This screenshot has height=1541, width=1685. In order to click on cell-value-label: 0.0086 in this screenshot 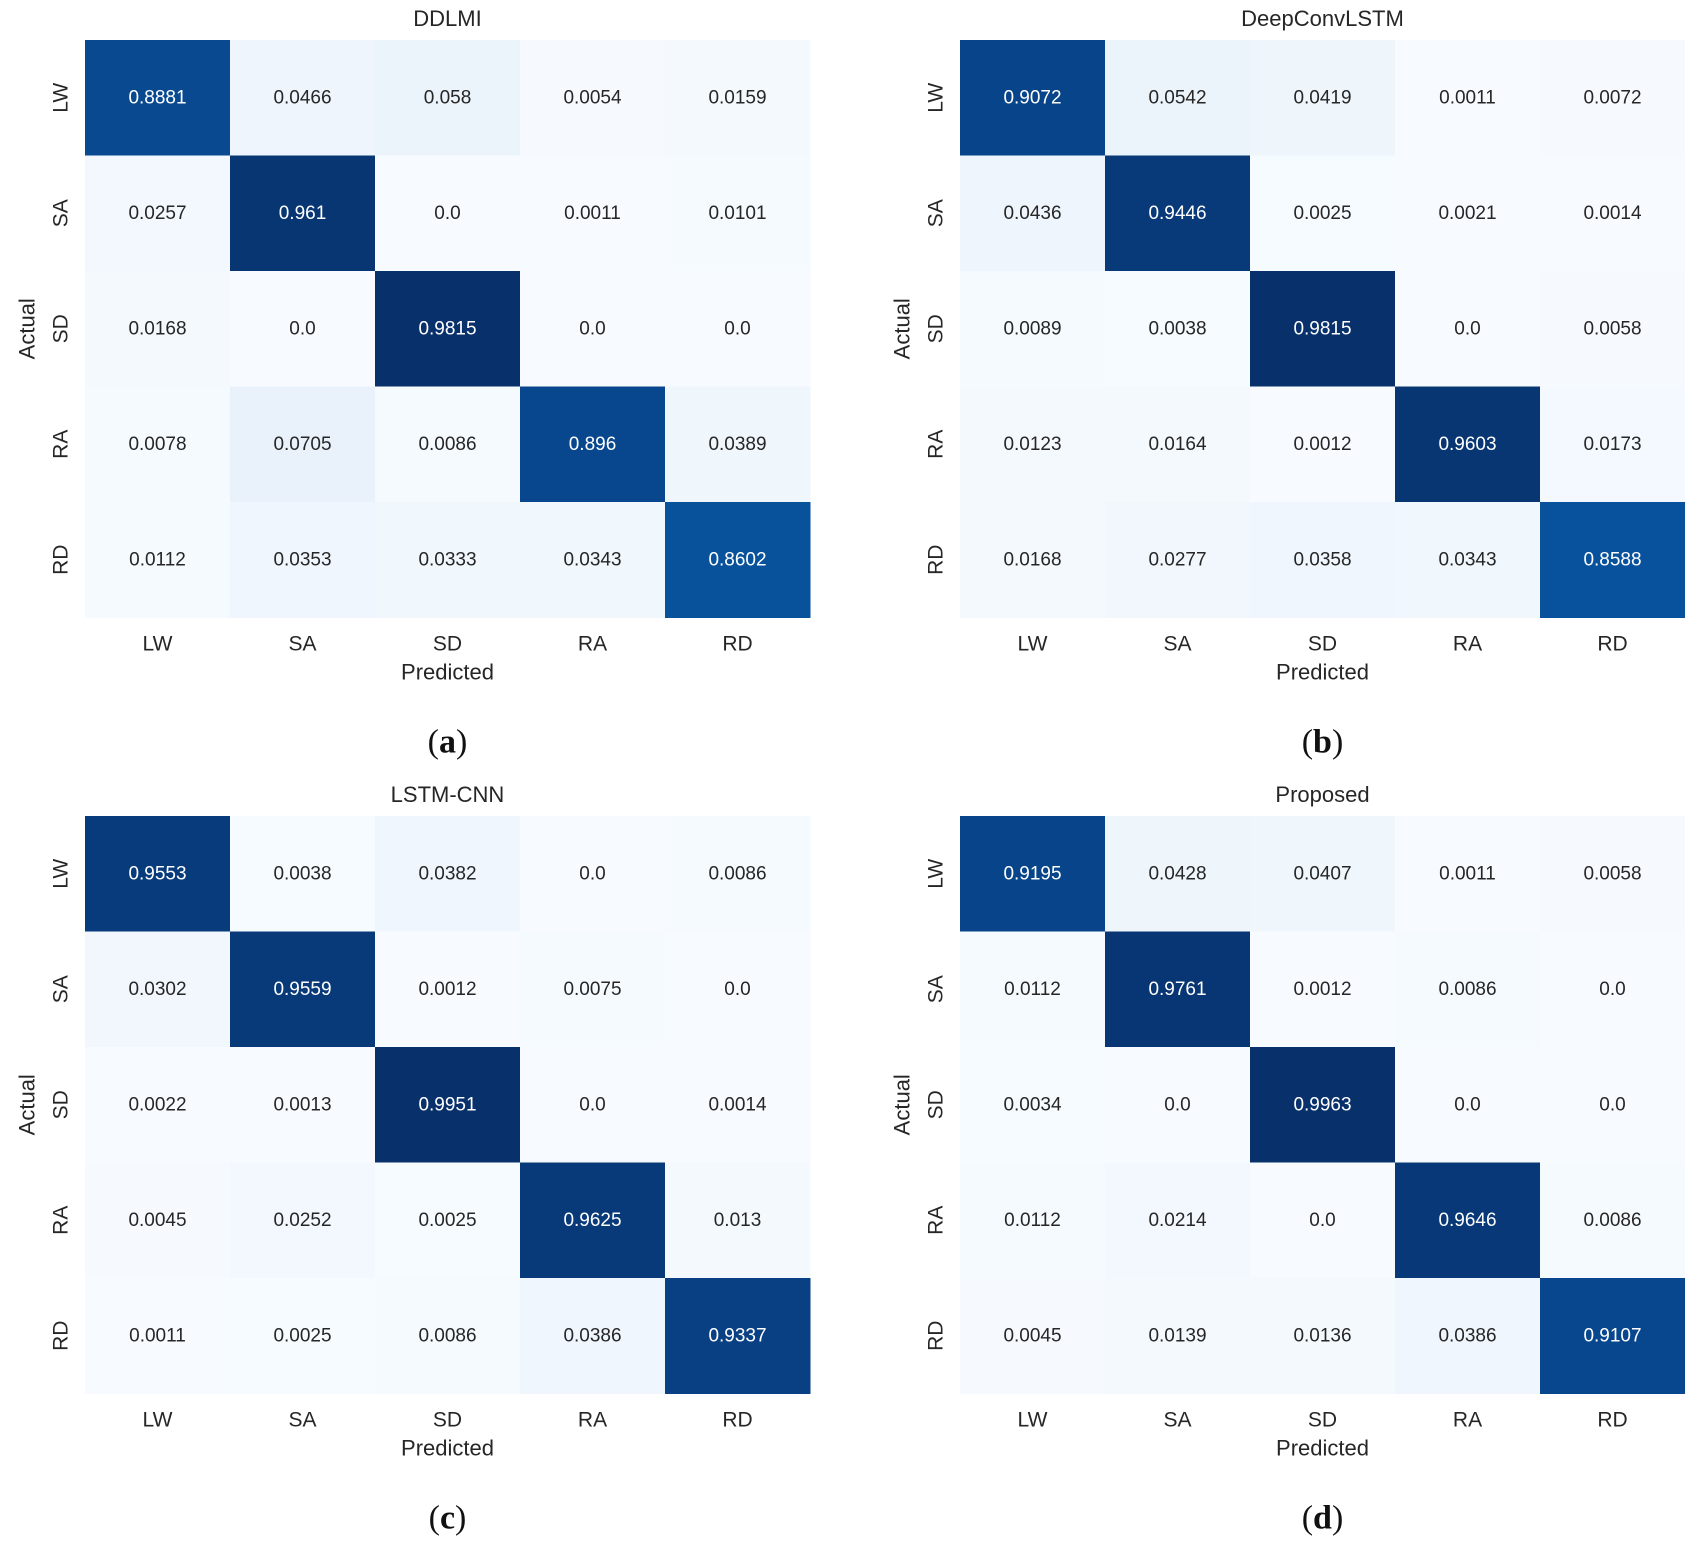, I will do `click(1467, 989)`.